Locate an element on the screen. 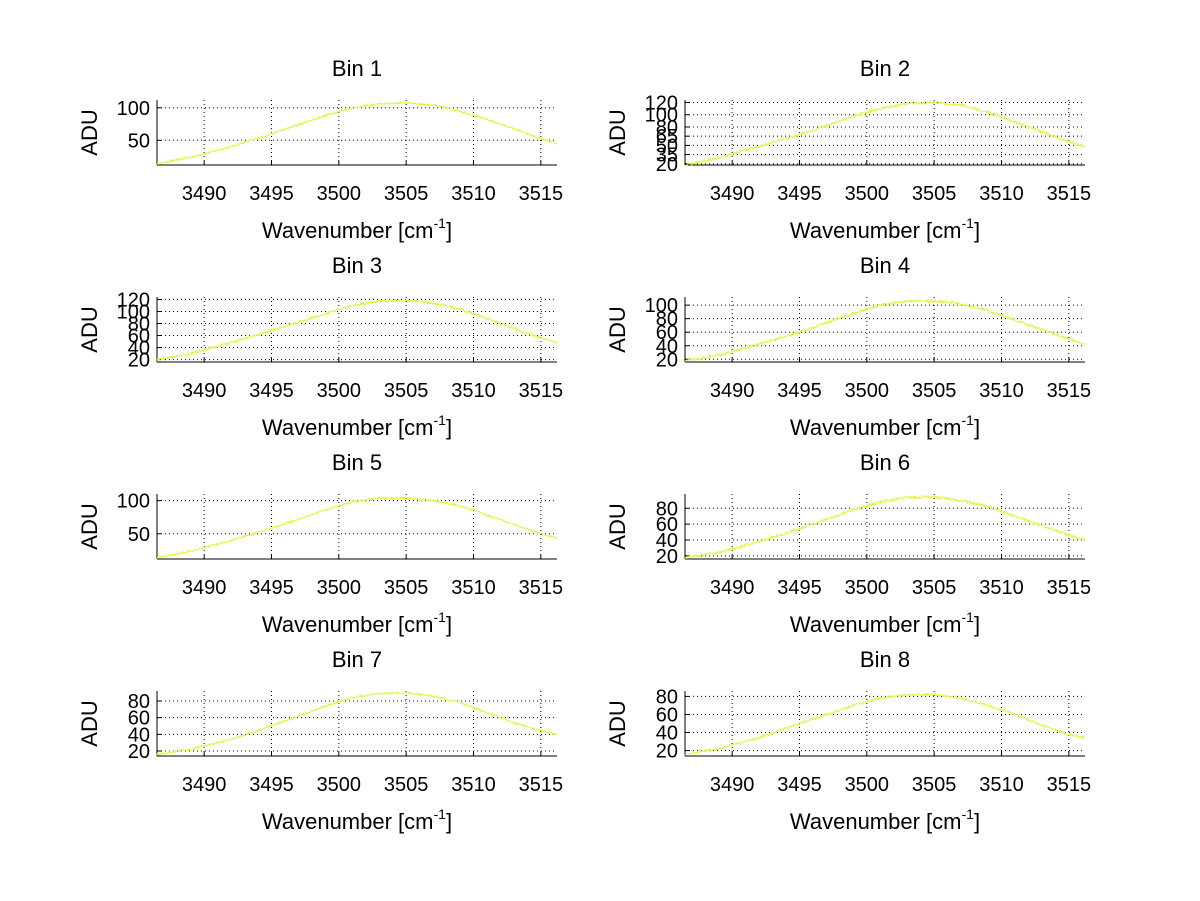 Image resolution: width=1200 pixels, height=901 pixels. y-tick-label: 50 is located at coordinates (667, 146).